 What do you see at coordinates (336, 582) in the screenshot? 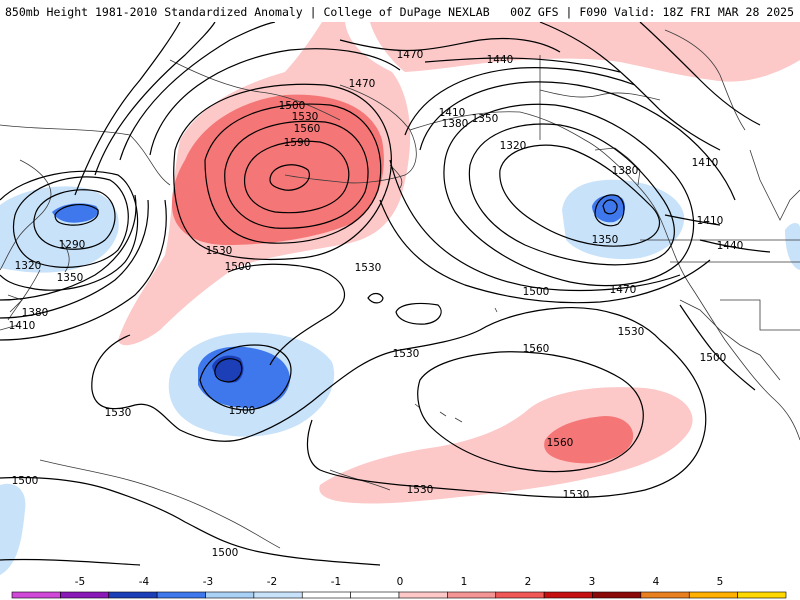
I see `colorbar-tick-label: -1` at bounding box center [336, 582].